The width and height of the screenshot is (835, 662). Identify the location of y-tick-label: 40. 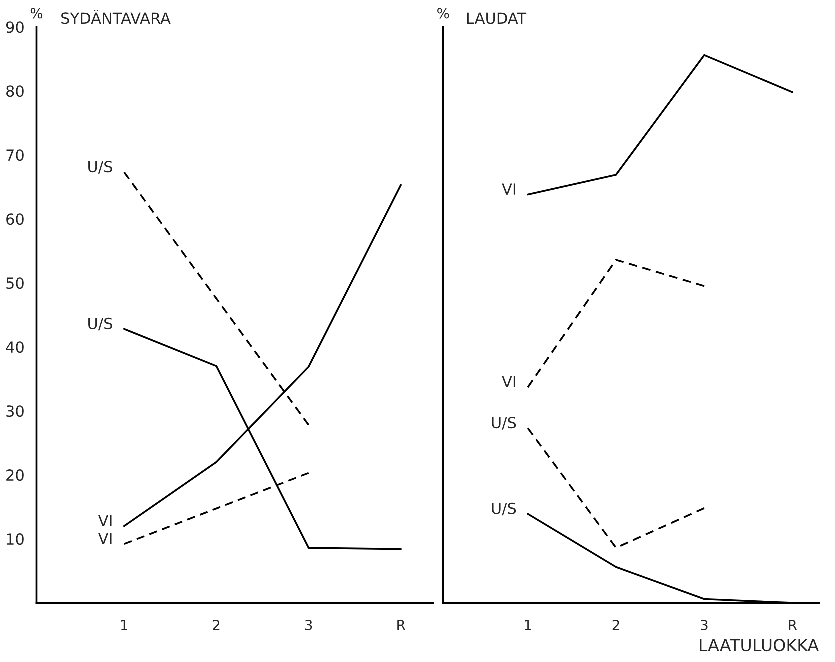
(15, 348).